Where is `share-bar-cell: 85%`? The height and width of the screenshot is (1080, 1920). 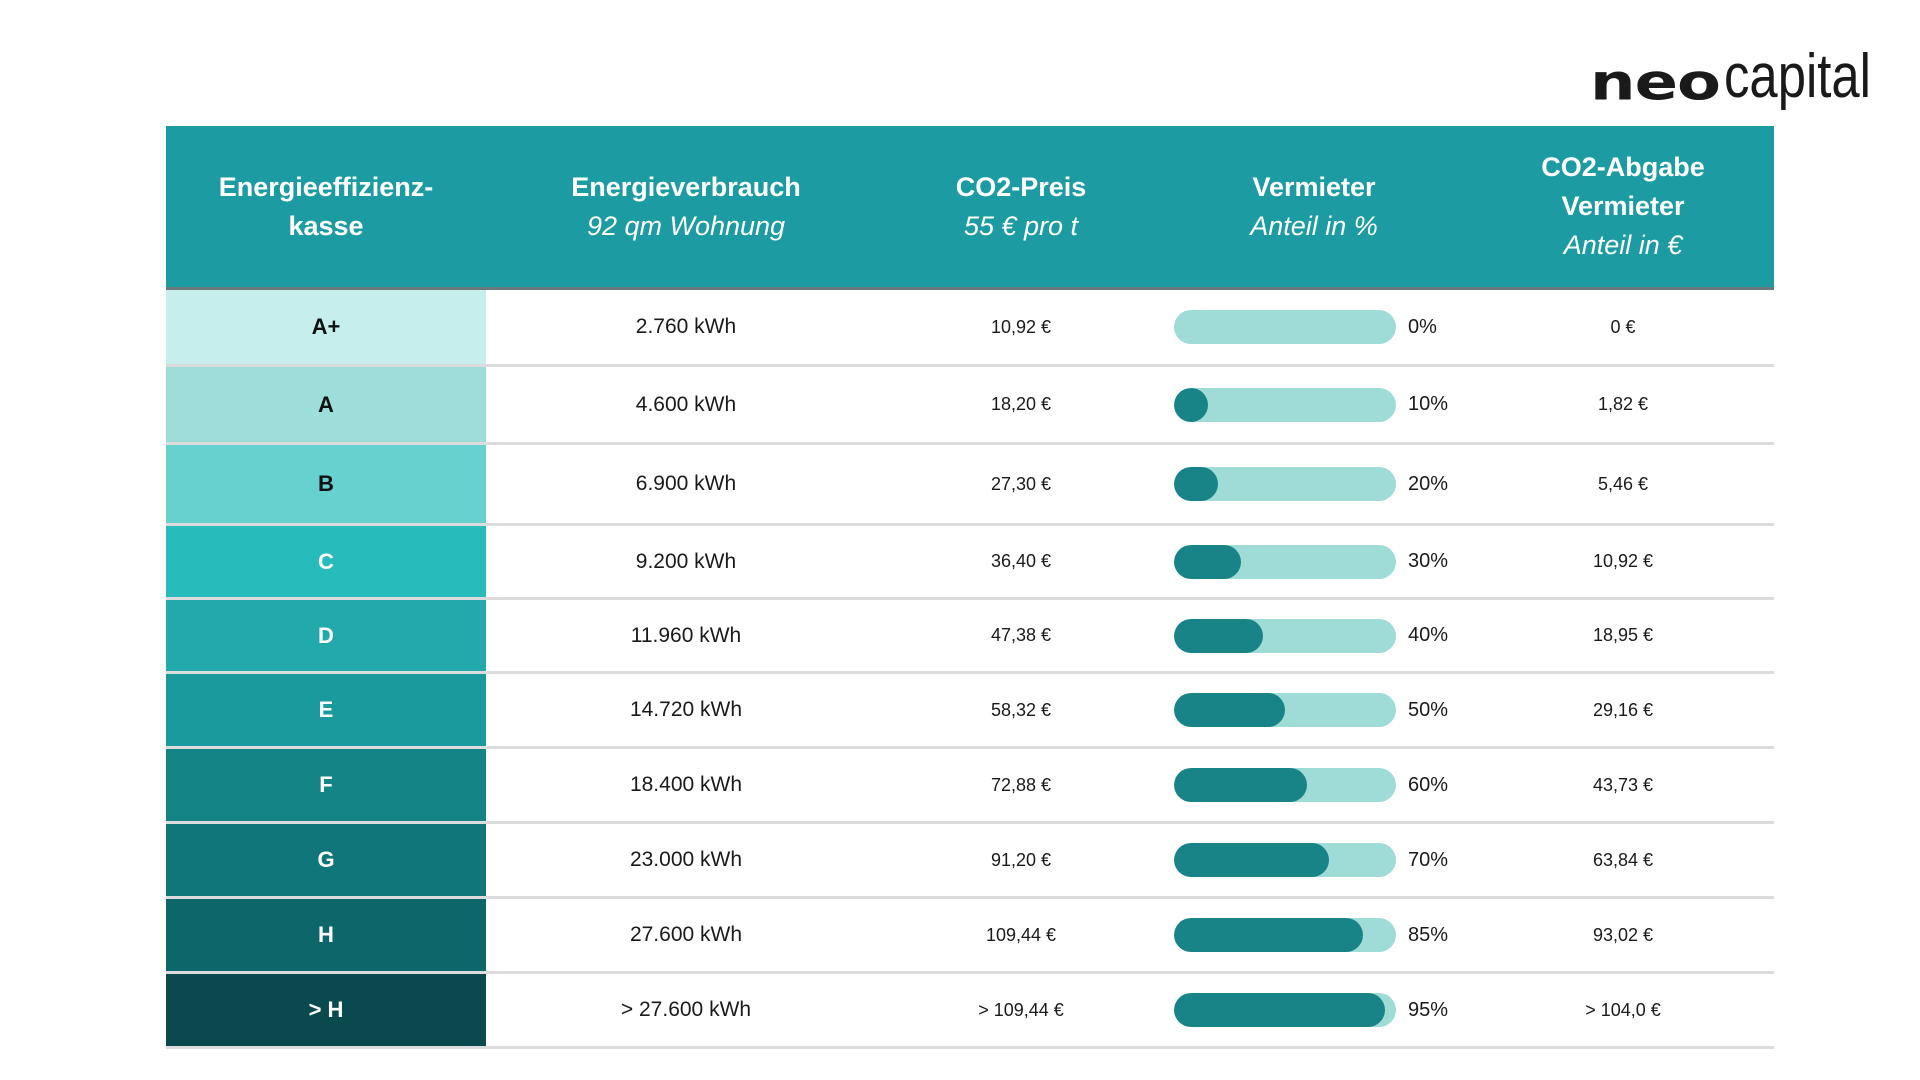 share-bar-cell: 85% is located at coordinates (1314, 935).